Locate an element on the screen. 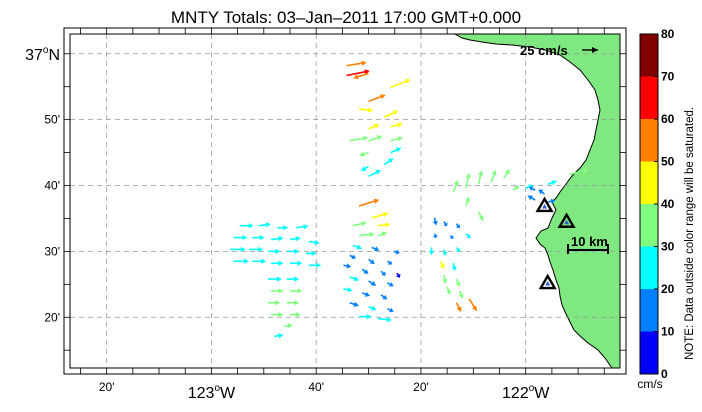 Image resolution: width=702 pixels, height=412 pixels. colorbar-tick-label: 70 is located at coordinates (668, 77).